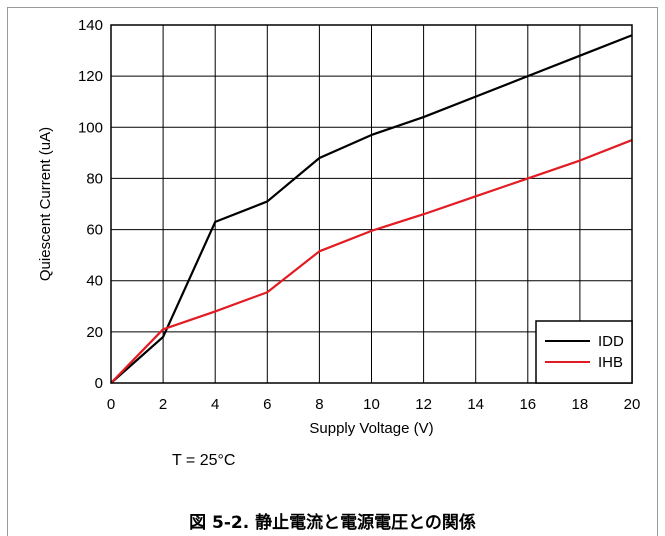 Image resolution: width=665 pixels, height=536 pixels. I want to click on legend-box, so click(584, 352).